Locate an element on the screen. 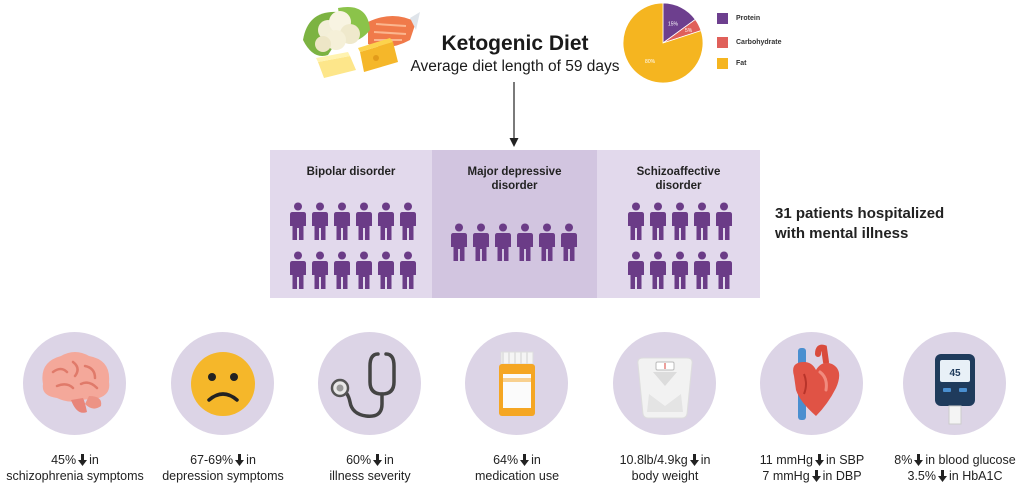 This screenshot has width=1024, height=484. outcome-label: 8% in blood glucose 3.5% in HbA1C is located at coordinates (947, 468).